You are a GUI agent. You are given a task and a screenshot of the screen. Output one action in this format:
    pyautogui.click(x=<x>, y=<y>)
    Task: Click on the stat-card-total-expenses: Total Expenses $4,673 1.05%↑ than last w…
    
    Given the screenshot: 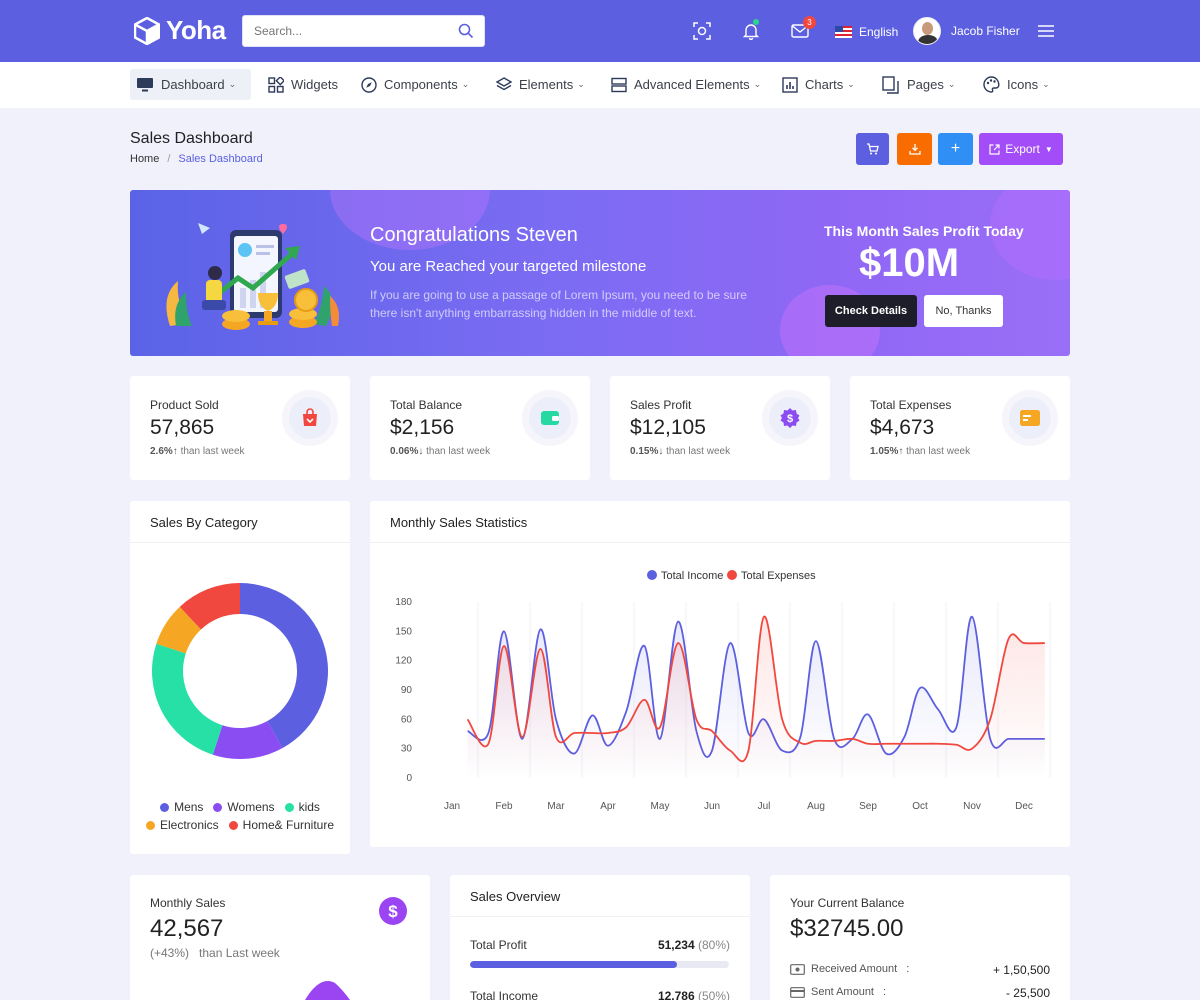 What is the action you would take?
    pyautogui.click(x=960, y=428)
    